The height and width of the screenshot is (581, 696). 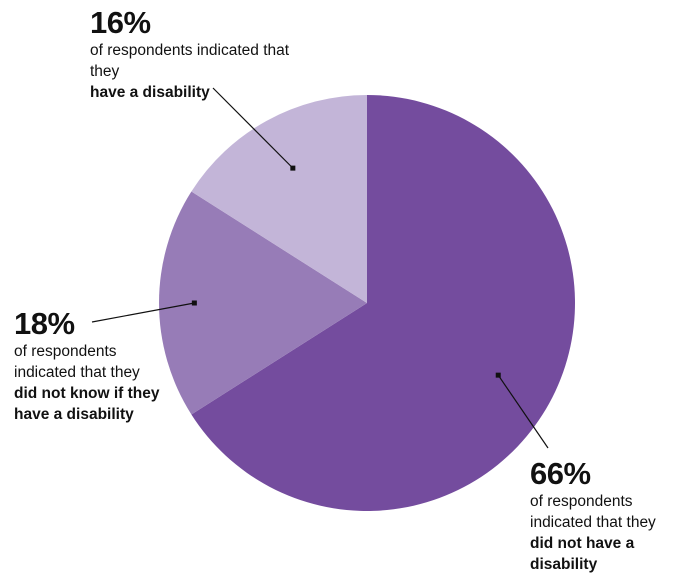 I want to click on slice-did-not-know, so click(x=263, y=303).